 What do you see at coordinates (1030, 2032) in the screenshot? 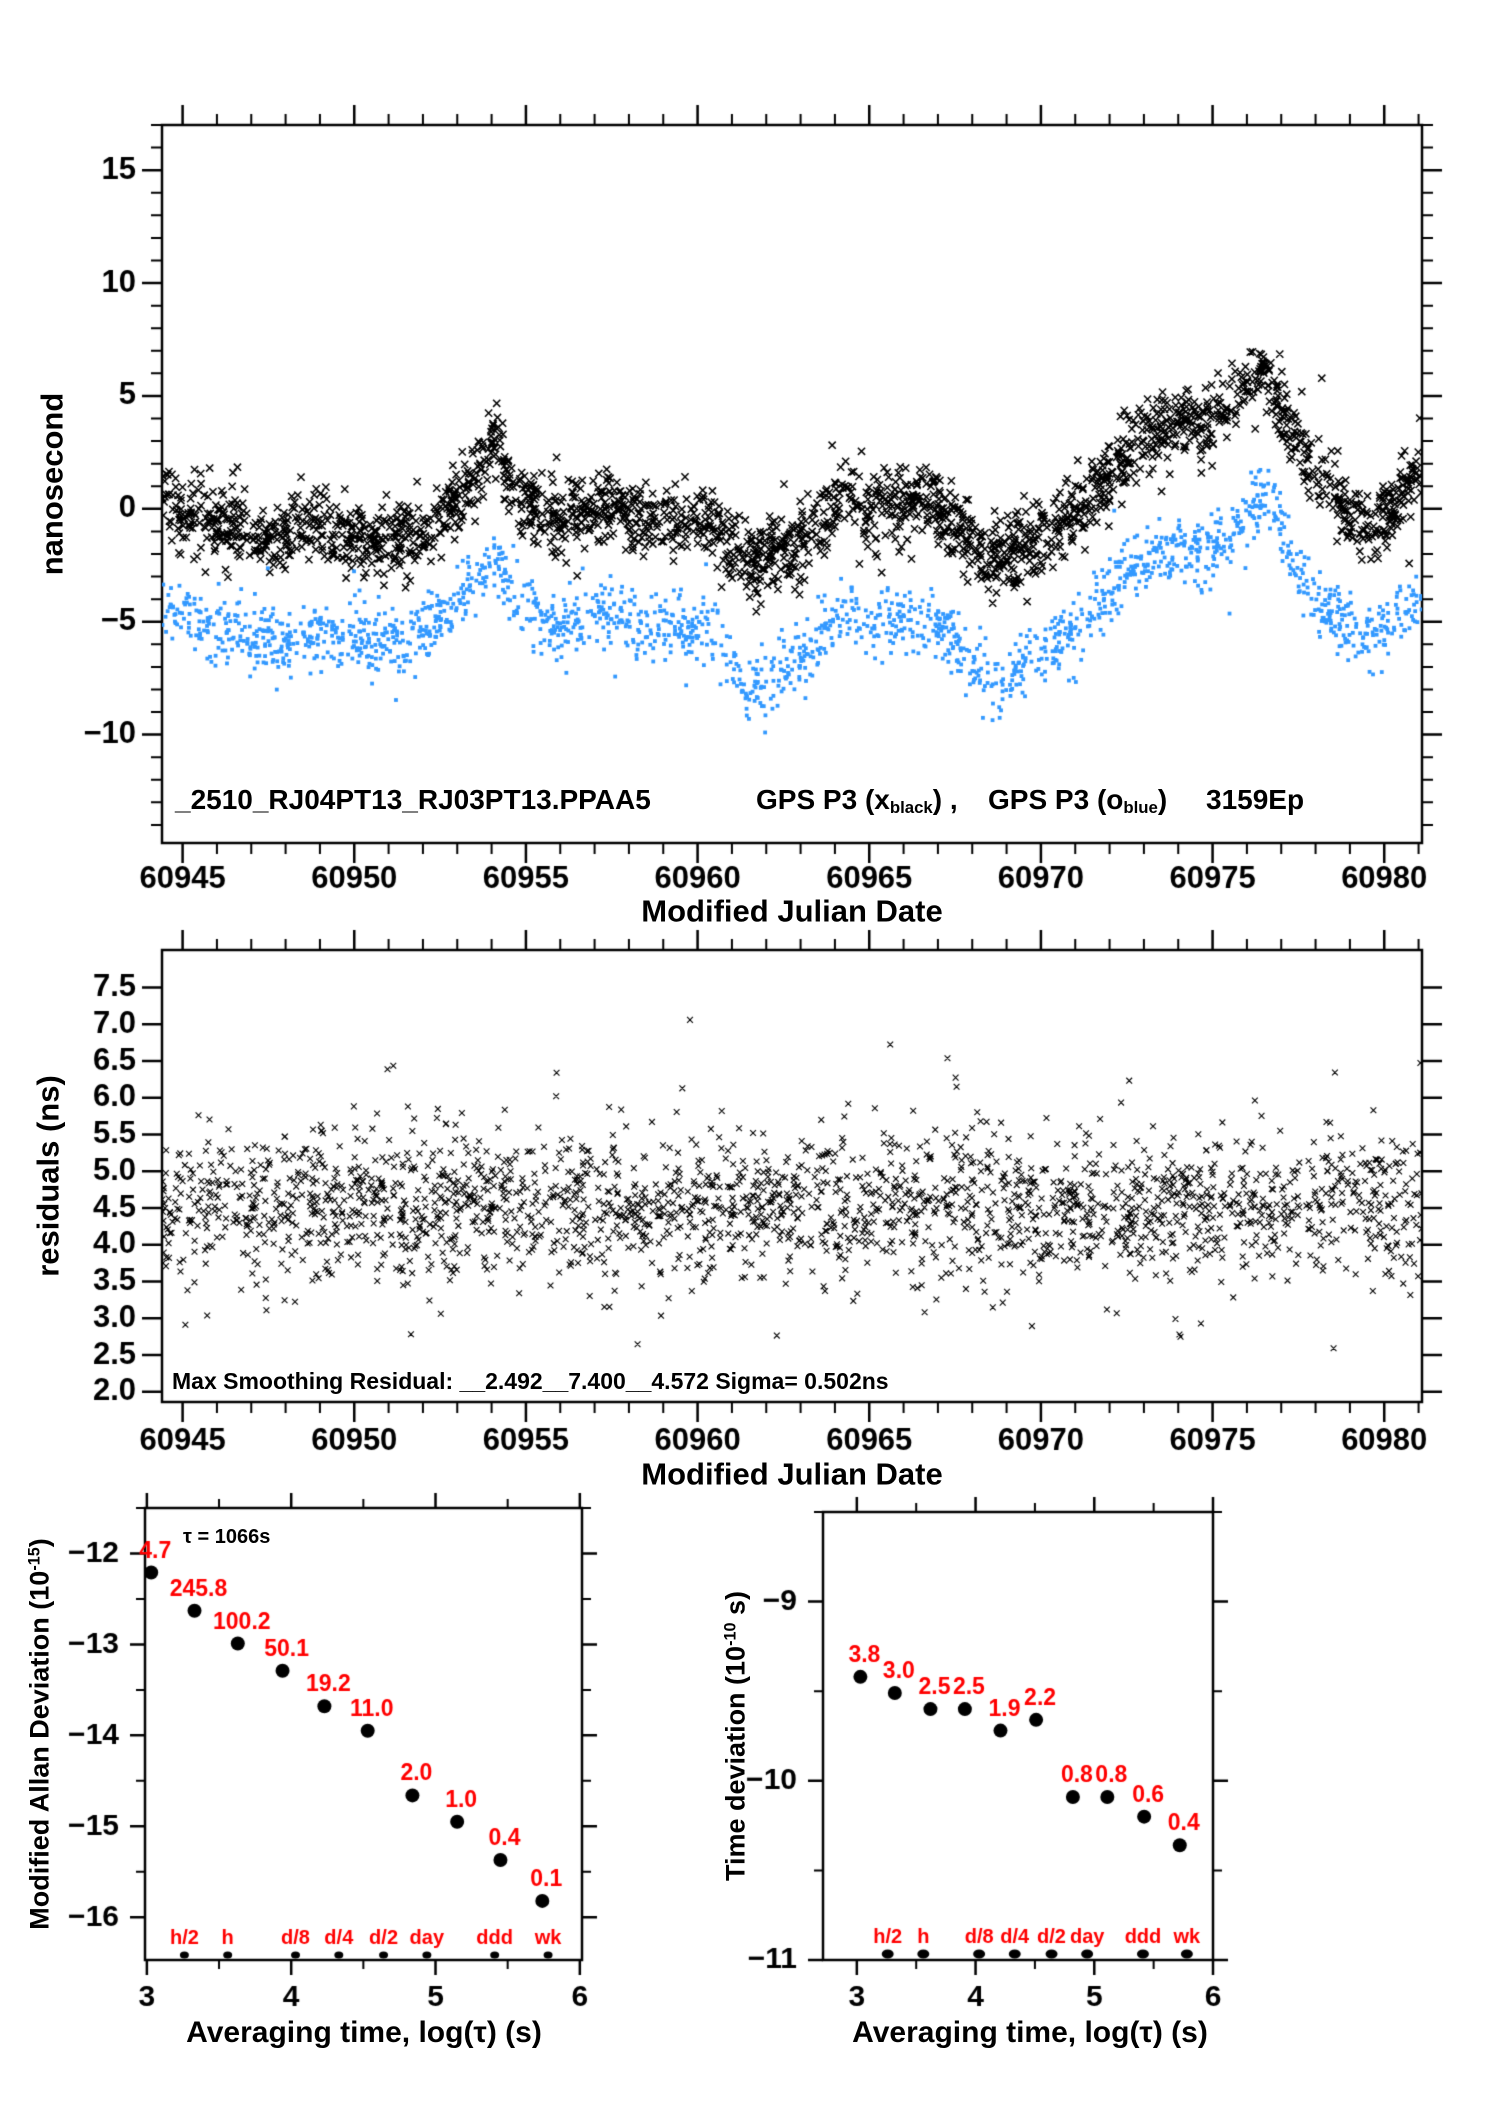
I see `tdev-x-axis-title: Averaging time, log(τ) (s)` at bounding box center [1030, 2032].